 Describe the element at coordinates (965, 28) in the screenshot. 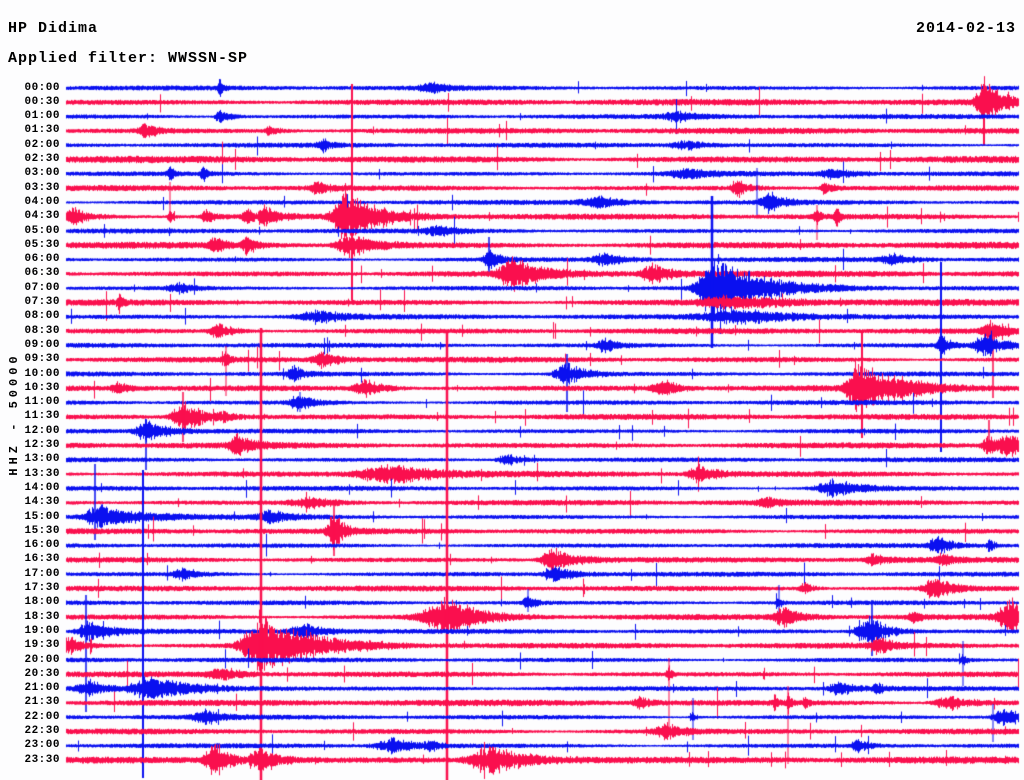

I see `date-label: 2014-02-13` at that location.